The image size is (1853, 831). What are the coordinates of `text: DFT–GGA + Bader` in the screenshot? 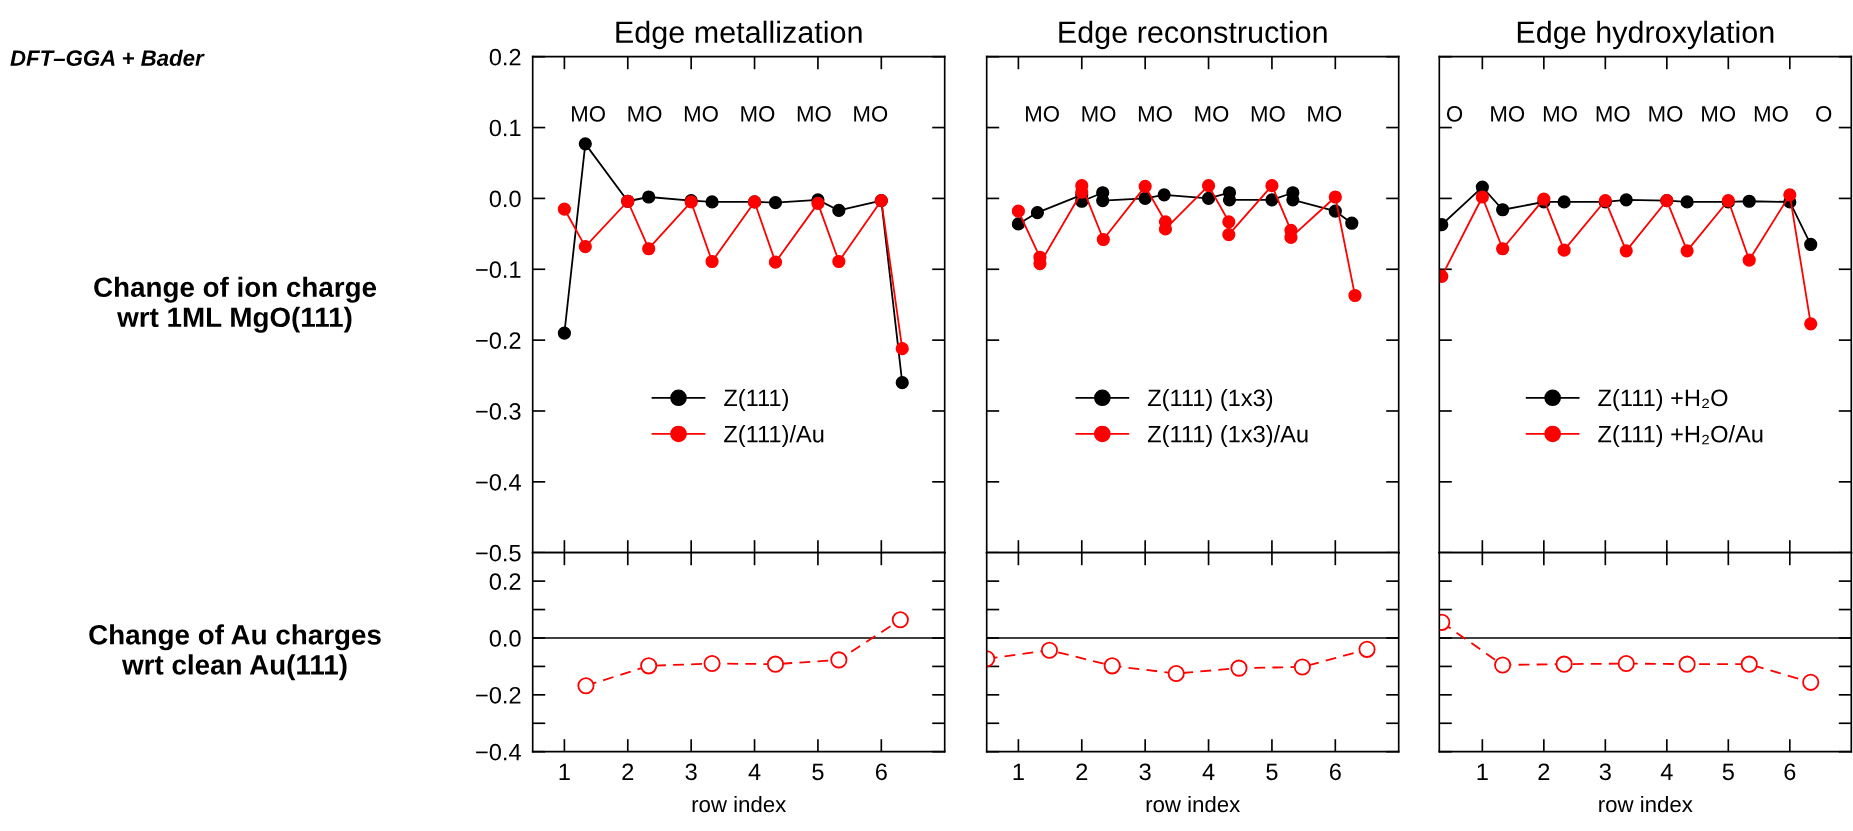 It's located at (107, 57).